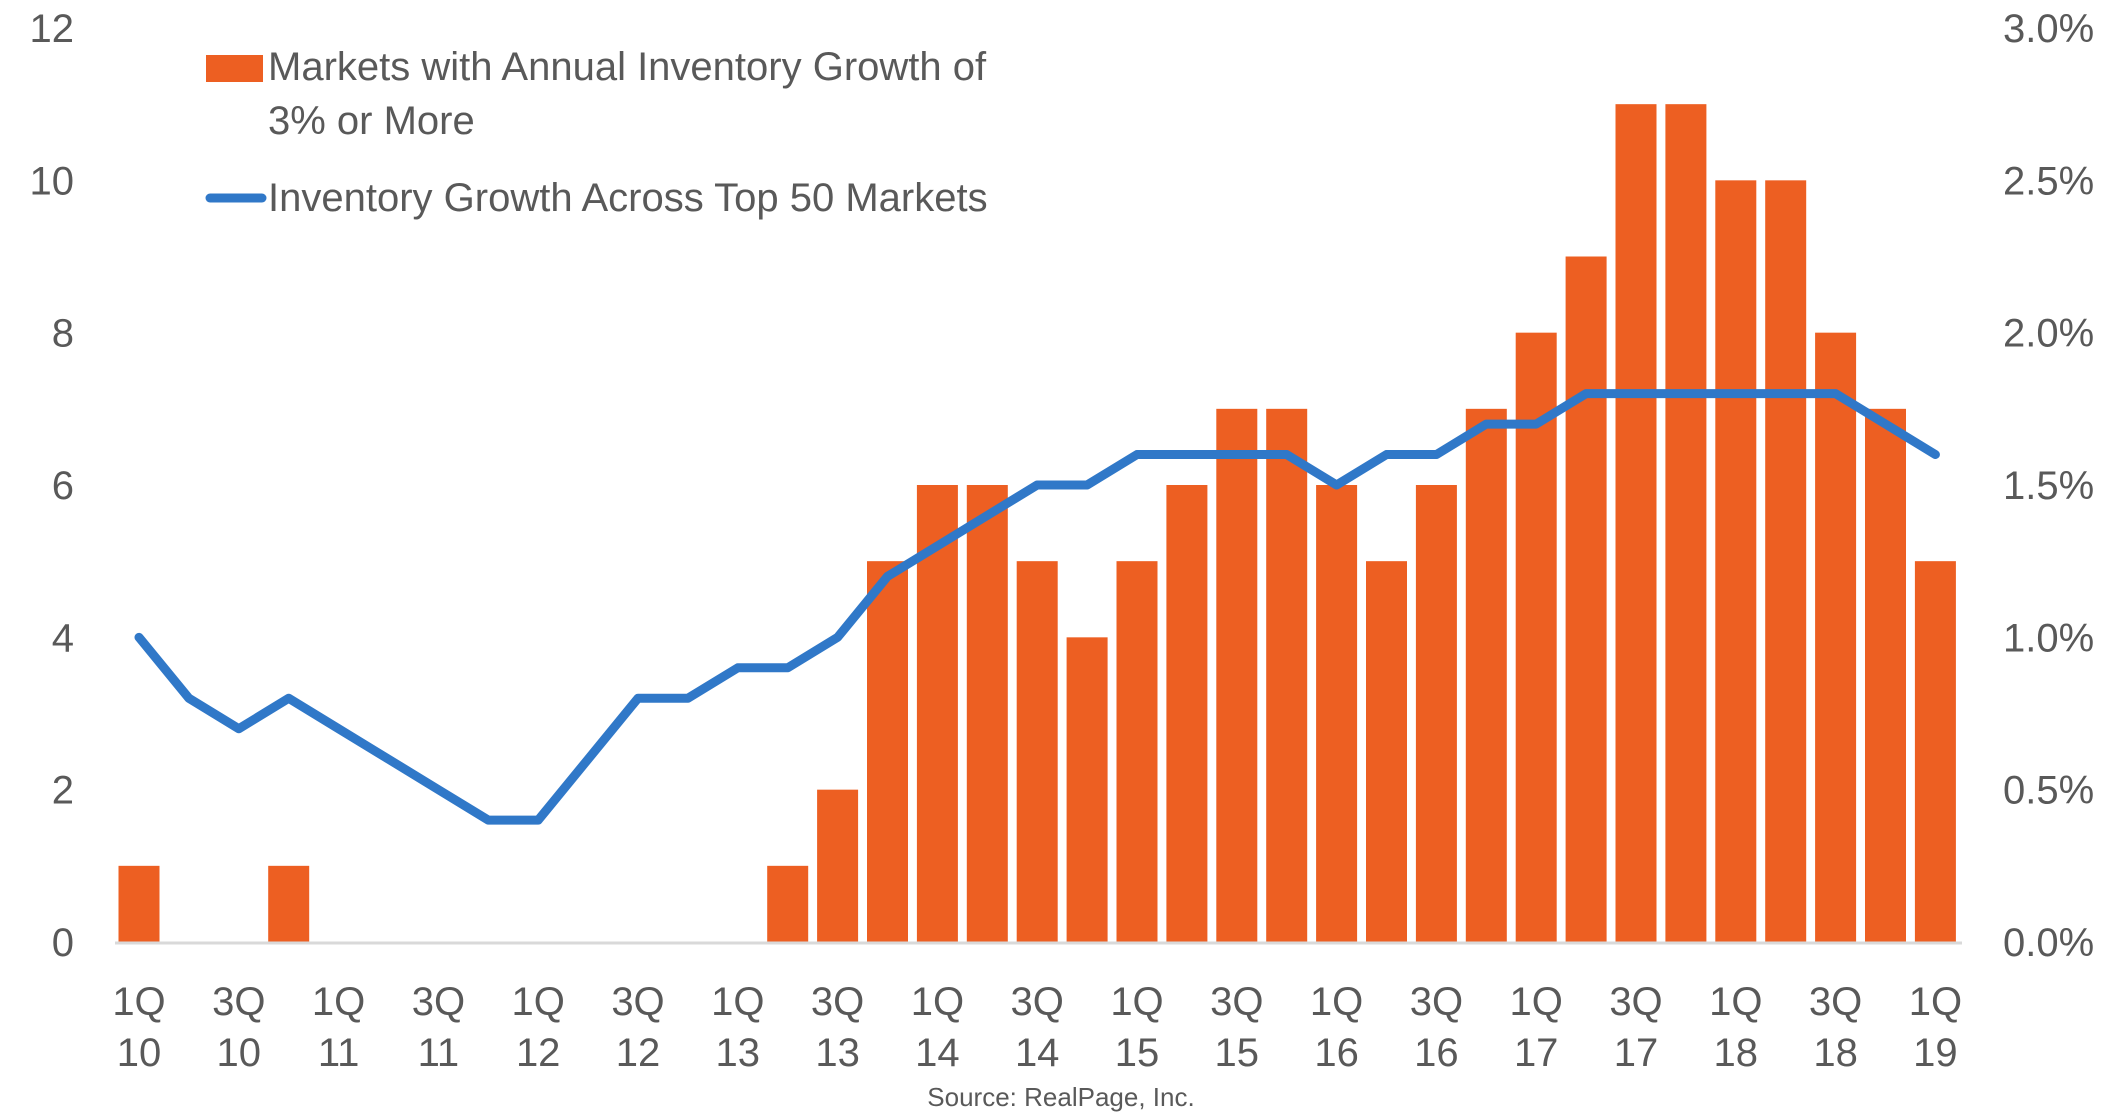 The image size is (2114, 1120). I want to click on bar-2Q15, so click(1186, 713).